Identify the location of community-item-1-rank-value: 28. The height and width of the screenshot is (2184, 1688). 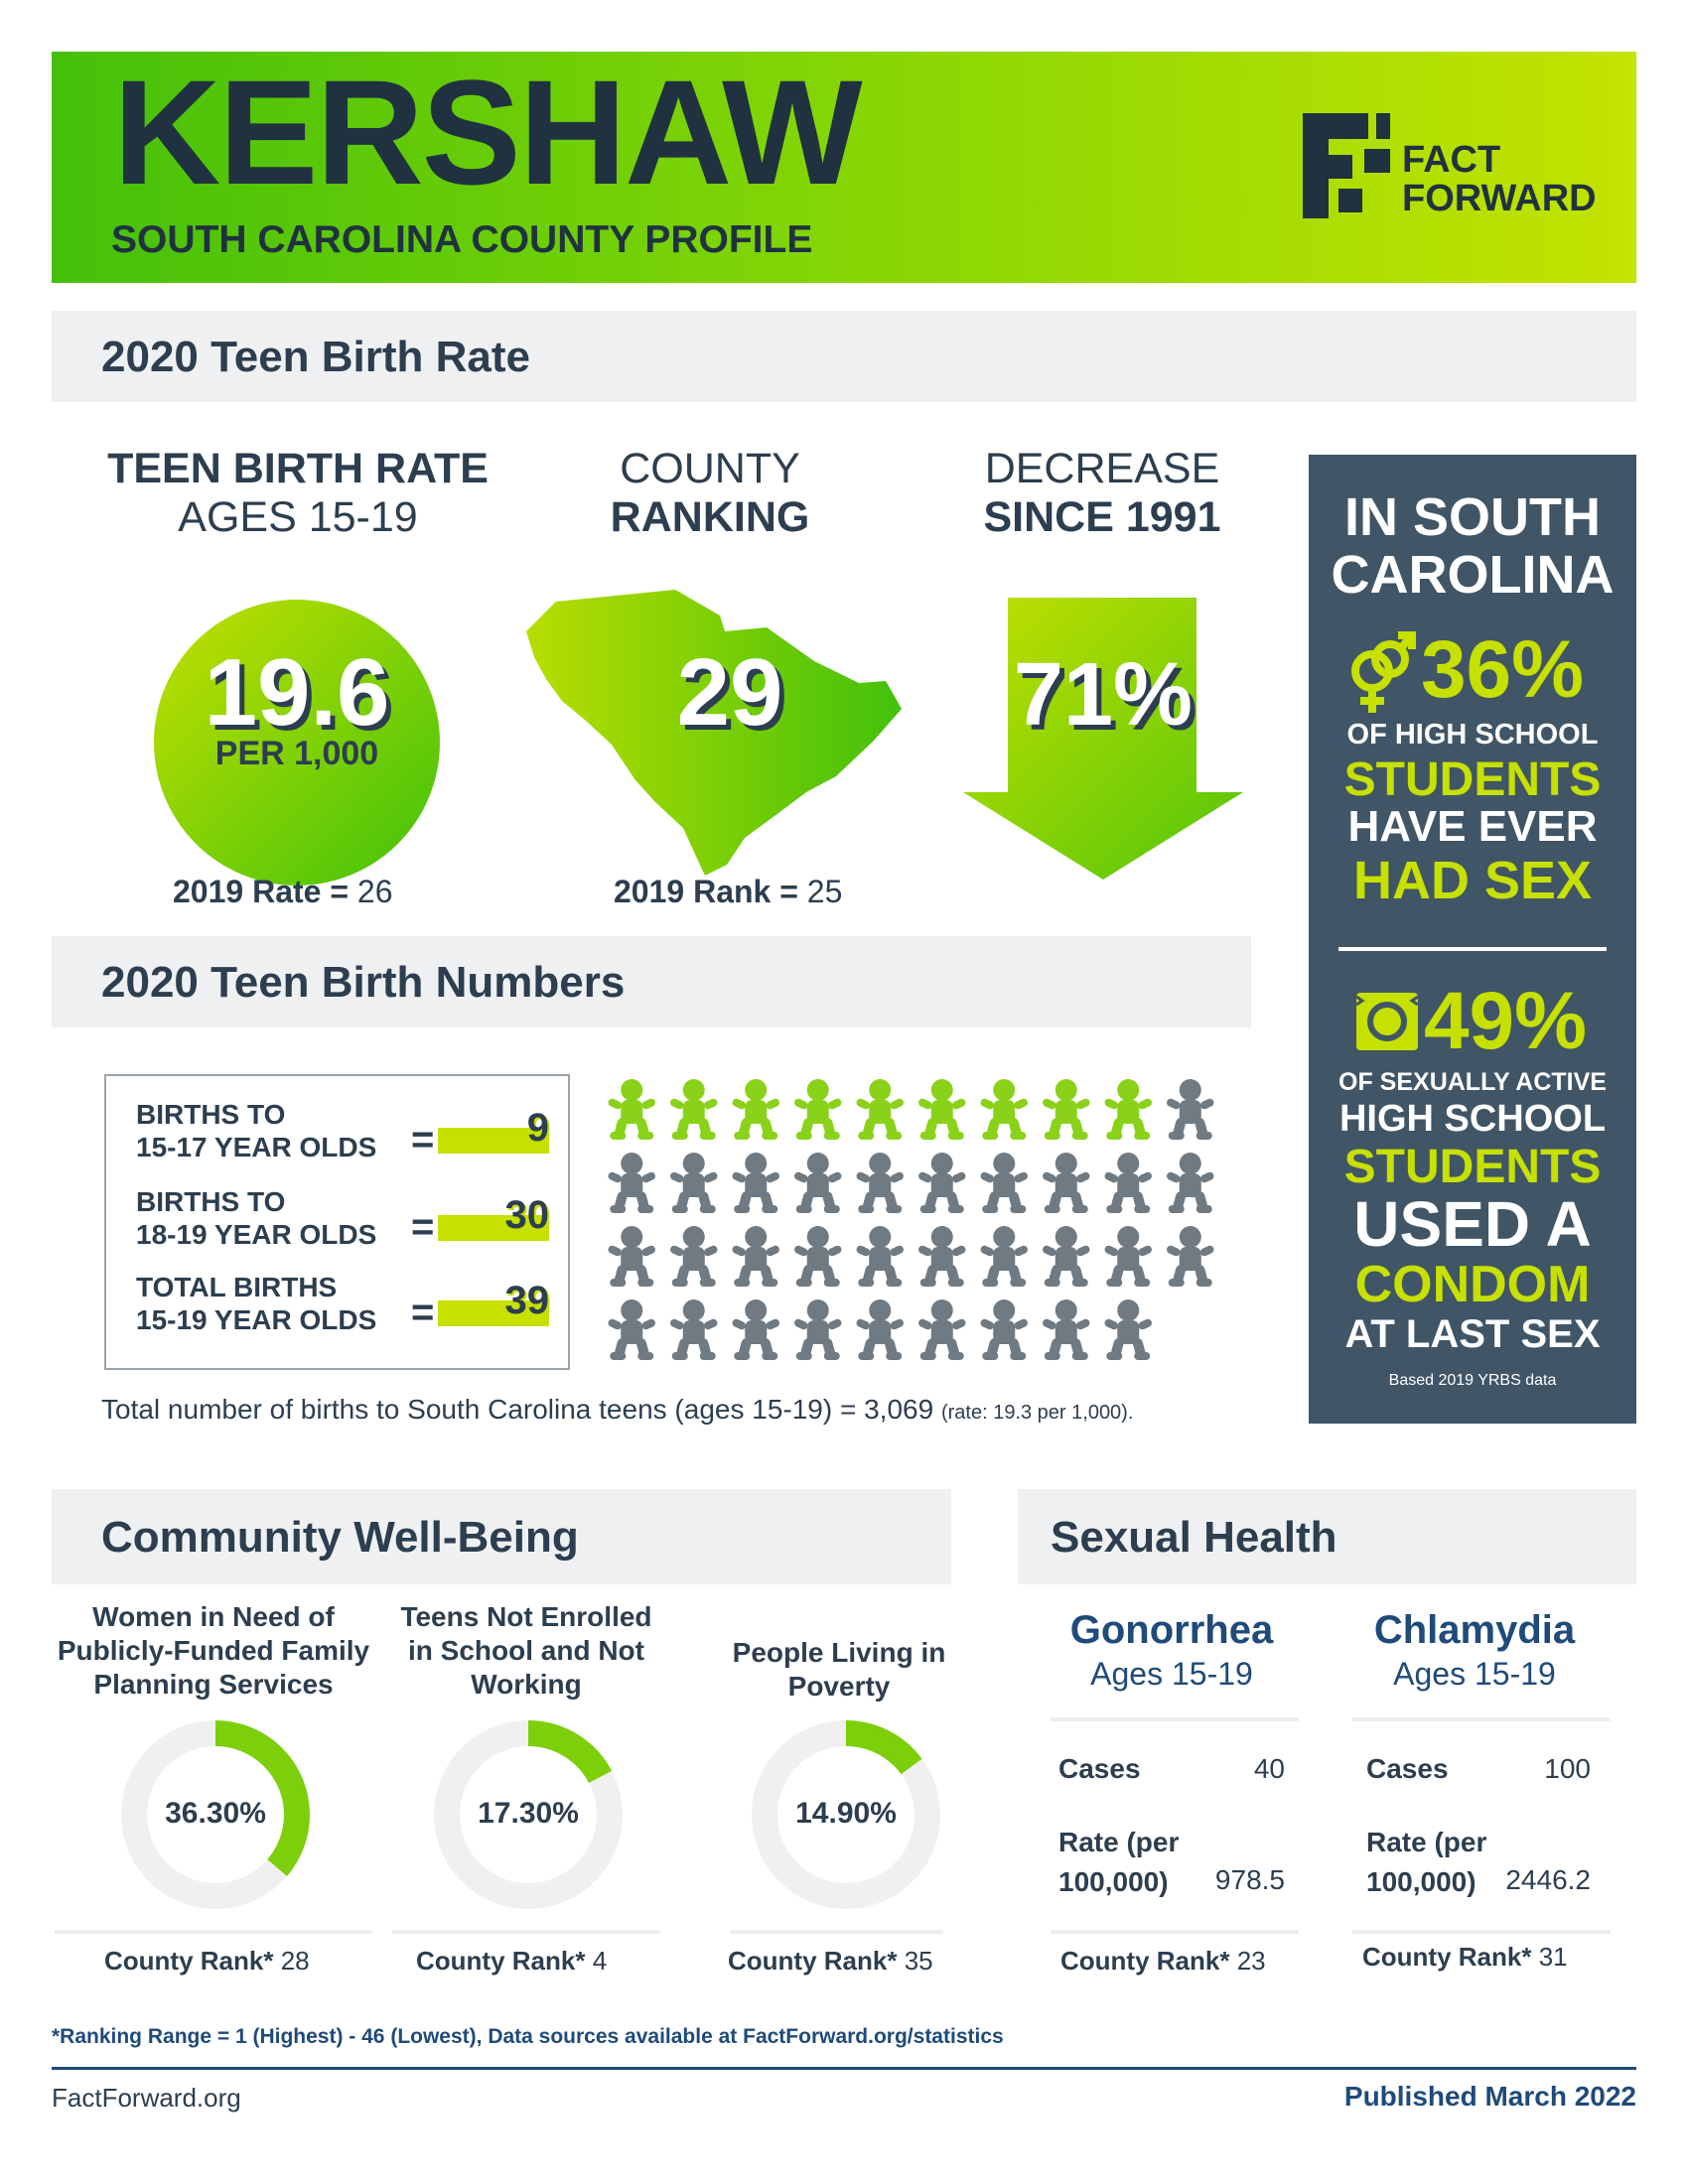
(295, 1961).